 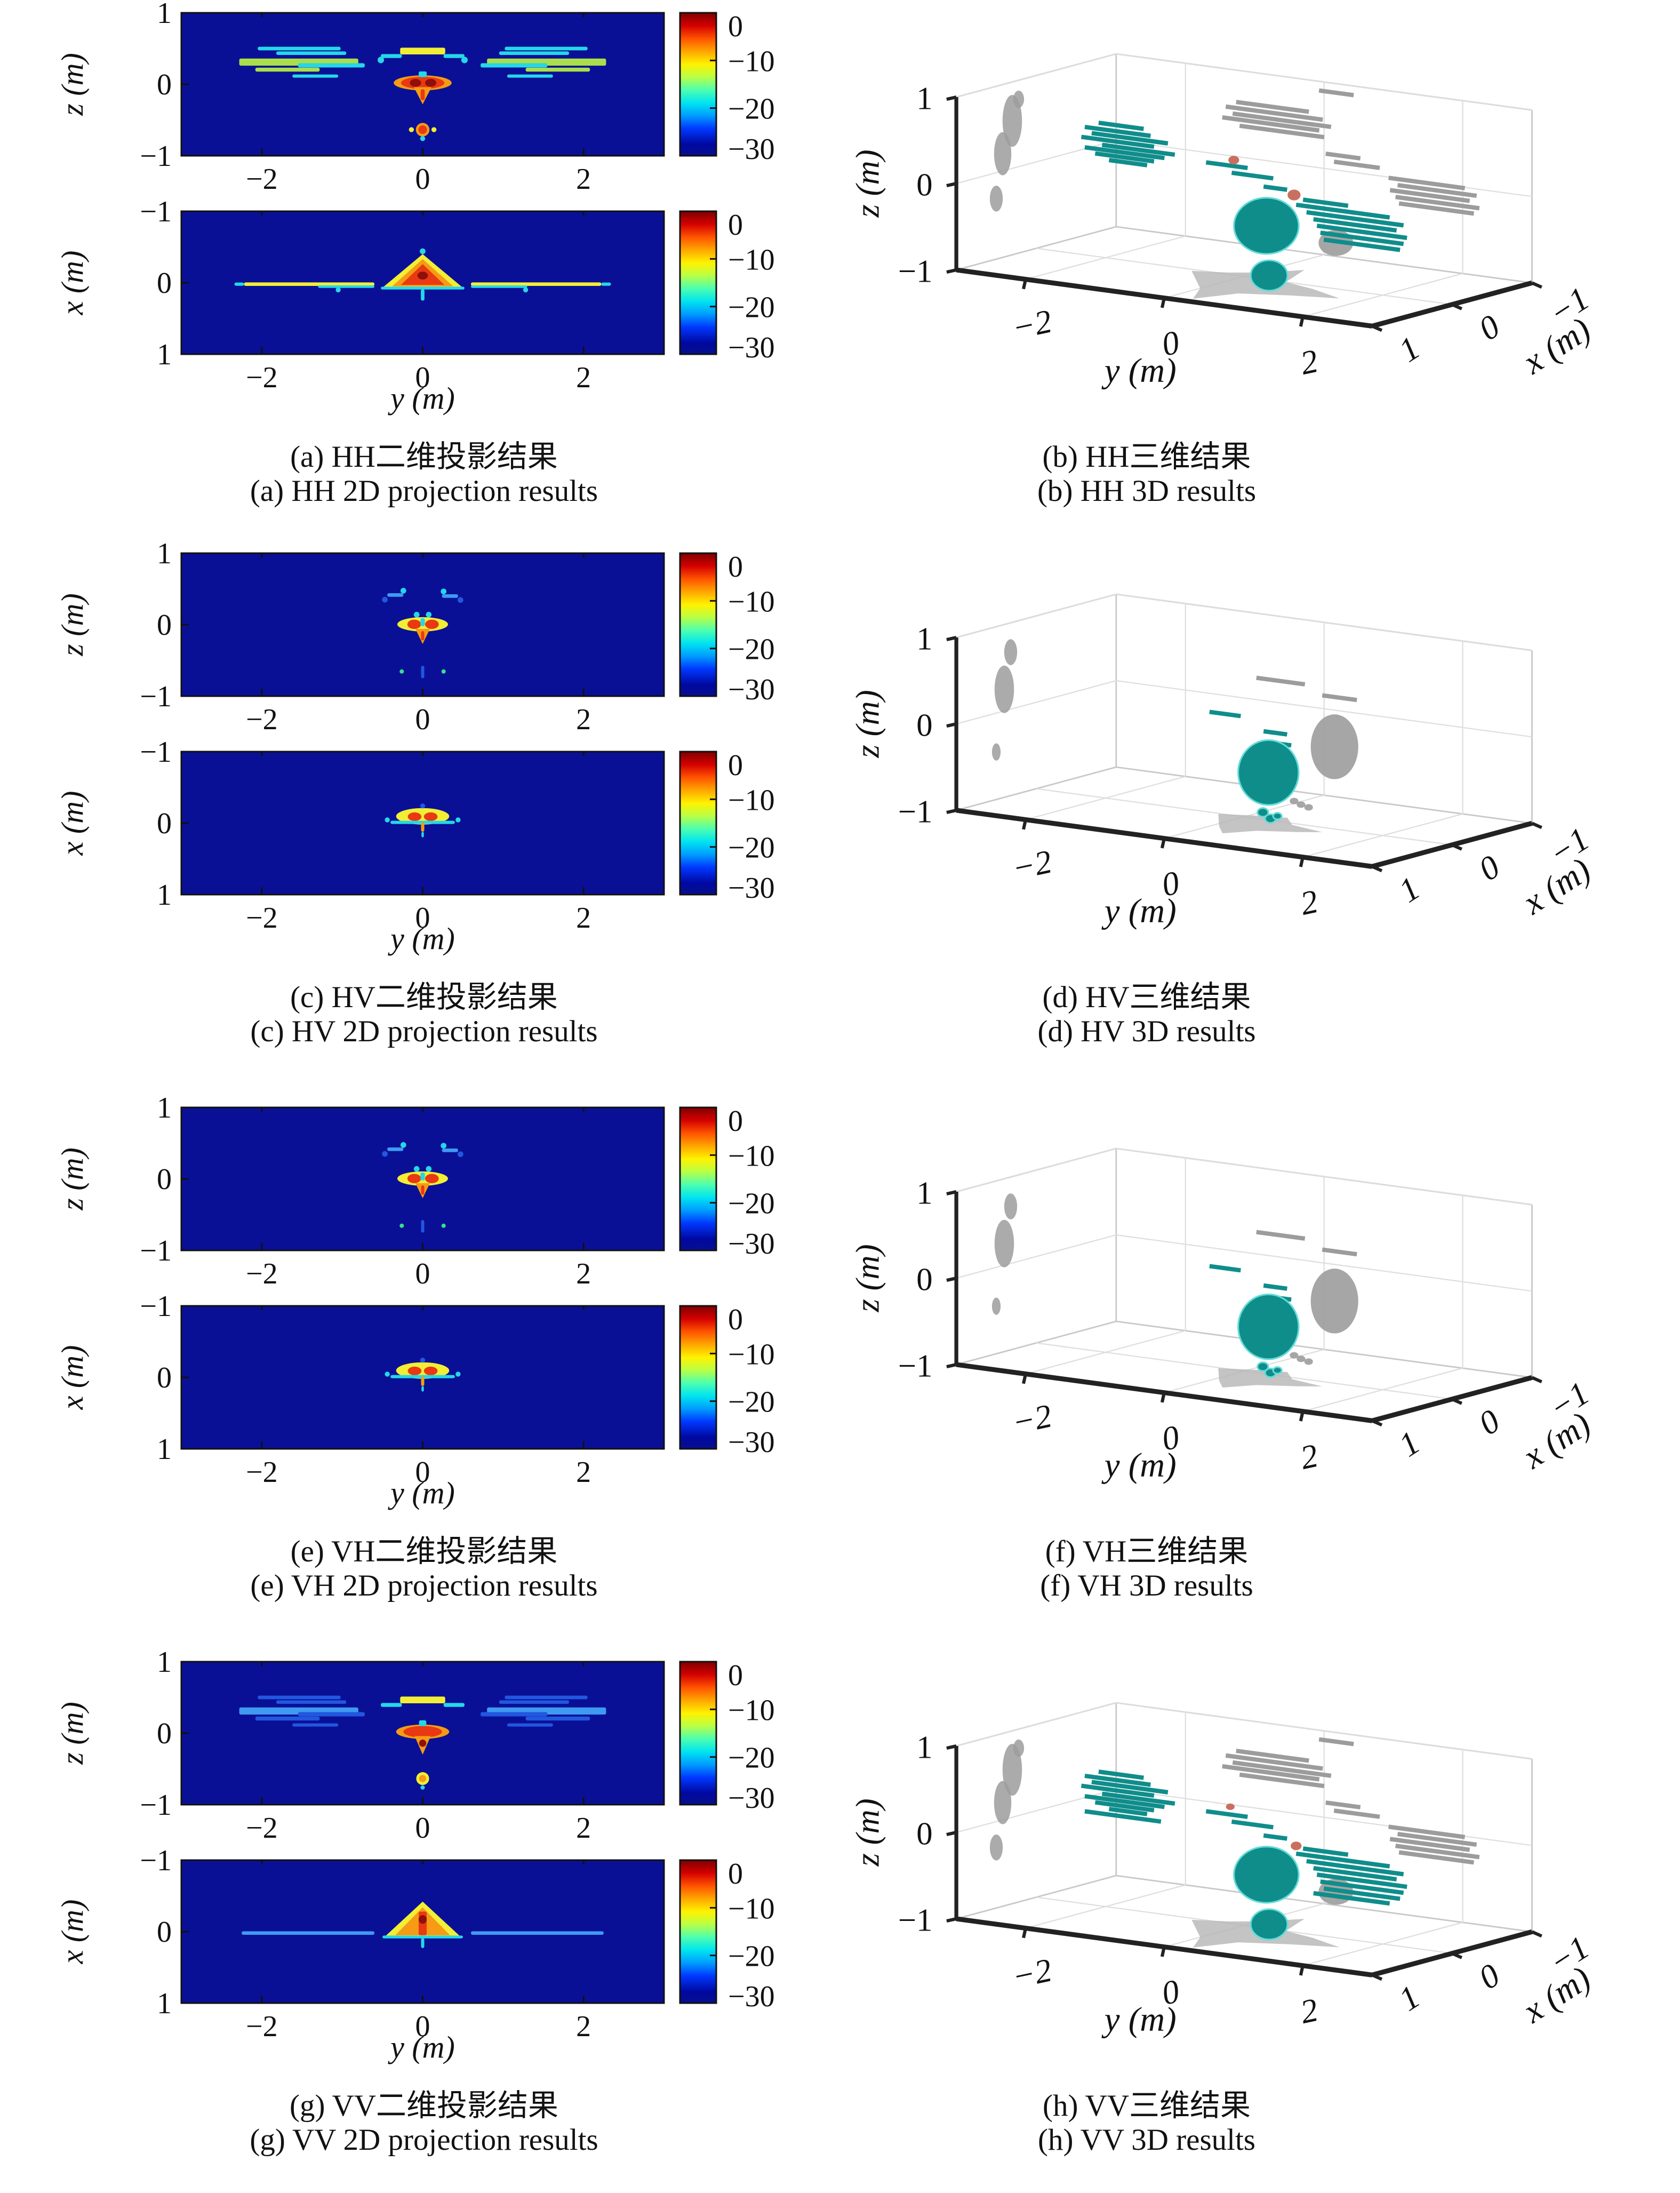 I want to click on plot3d-vh: 1 0 −1 −2 0 2 1 0 −1 z (m) y (m) x (m), so click(x=1253, y=1321).